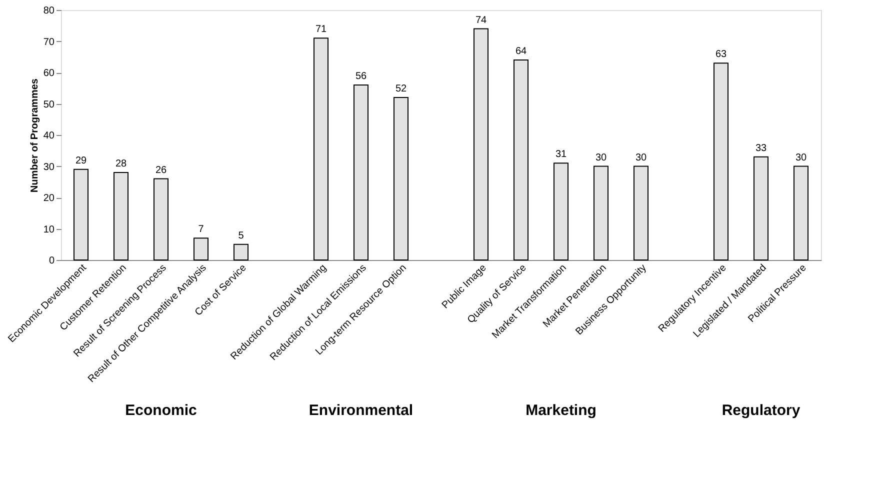 Image resolution: width=884 pixels, height=491 pixels. Describe the element at coordinates (361, 410) in the screenshot. I see `text: Environmental` at that location.